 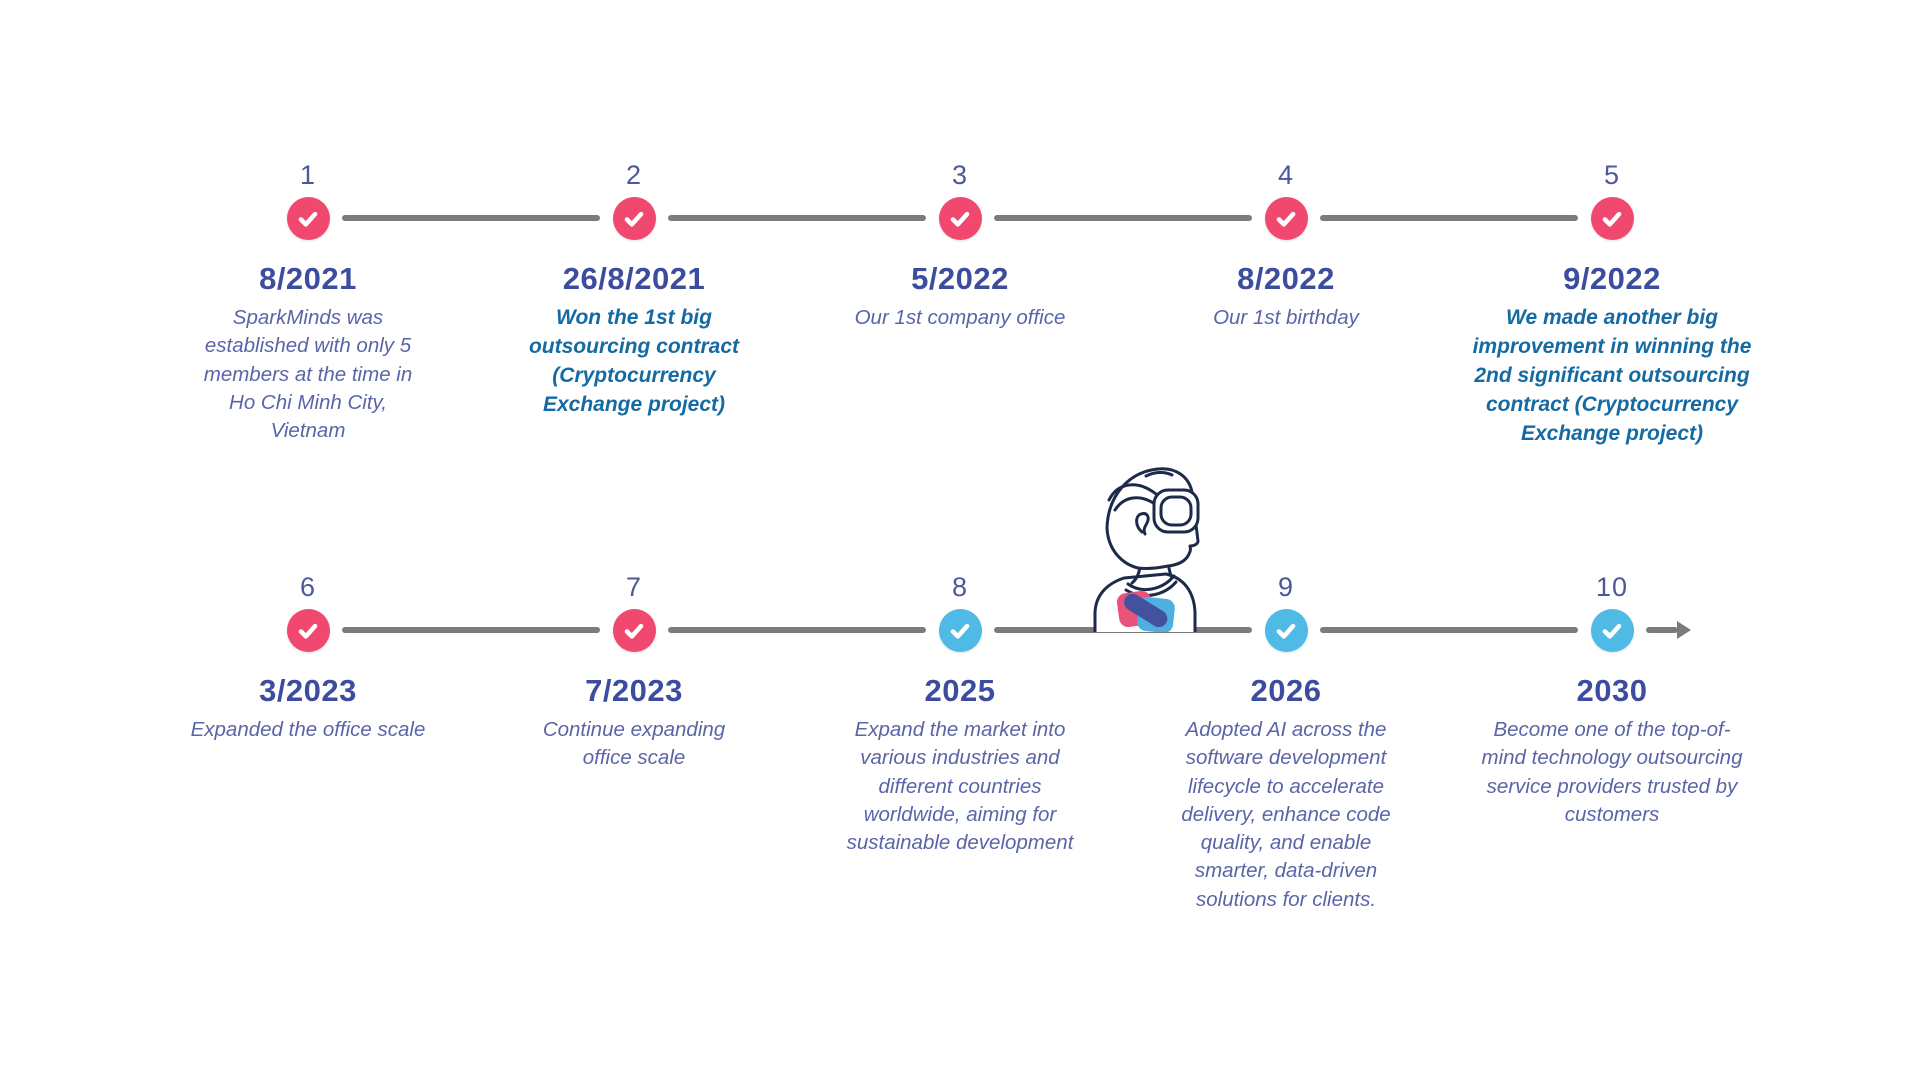 What do you see at coordinates (1286, 175) in the screenshot?
I see `milestone-number: 4` at bounding box center [1286, 175].